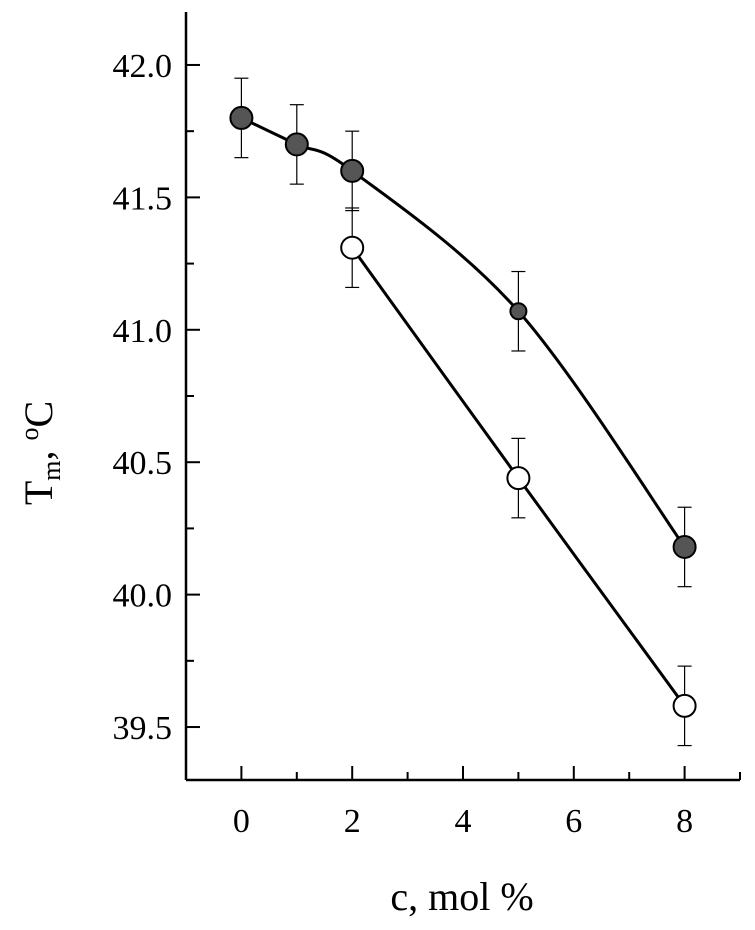  Describe the element at coordinates (352, 821) in the screenshot. I see `x-tick-label: 2` at that location.